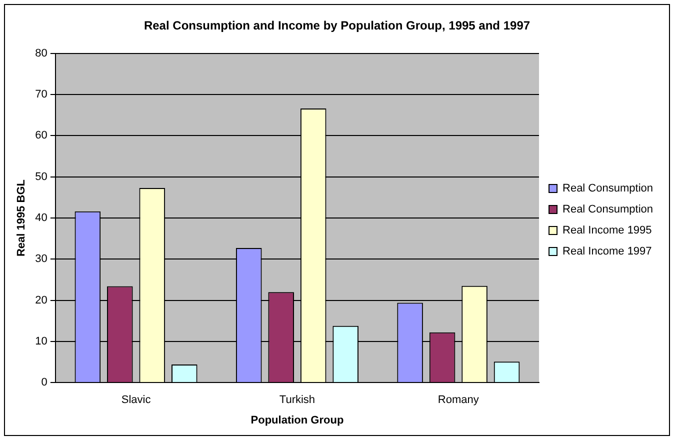 The height and width of the screenshot is (442, 676). Describe the element at coordinates (41, 218) in the screenshot. I see `y-tick-label: 40` at that location.